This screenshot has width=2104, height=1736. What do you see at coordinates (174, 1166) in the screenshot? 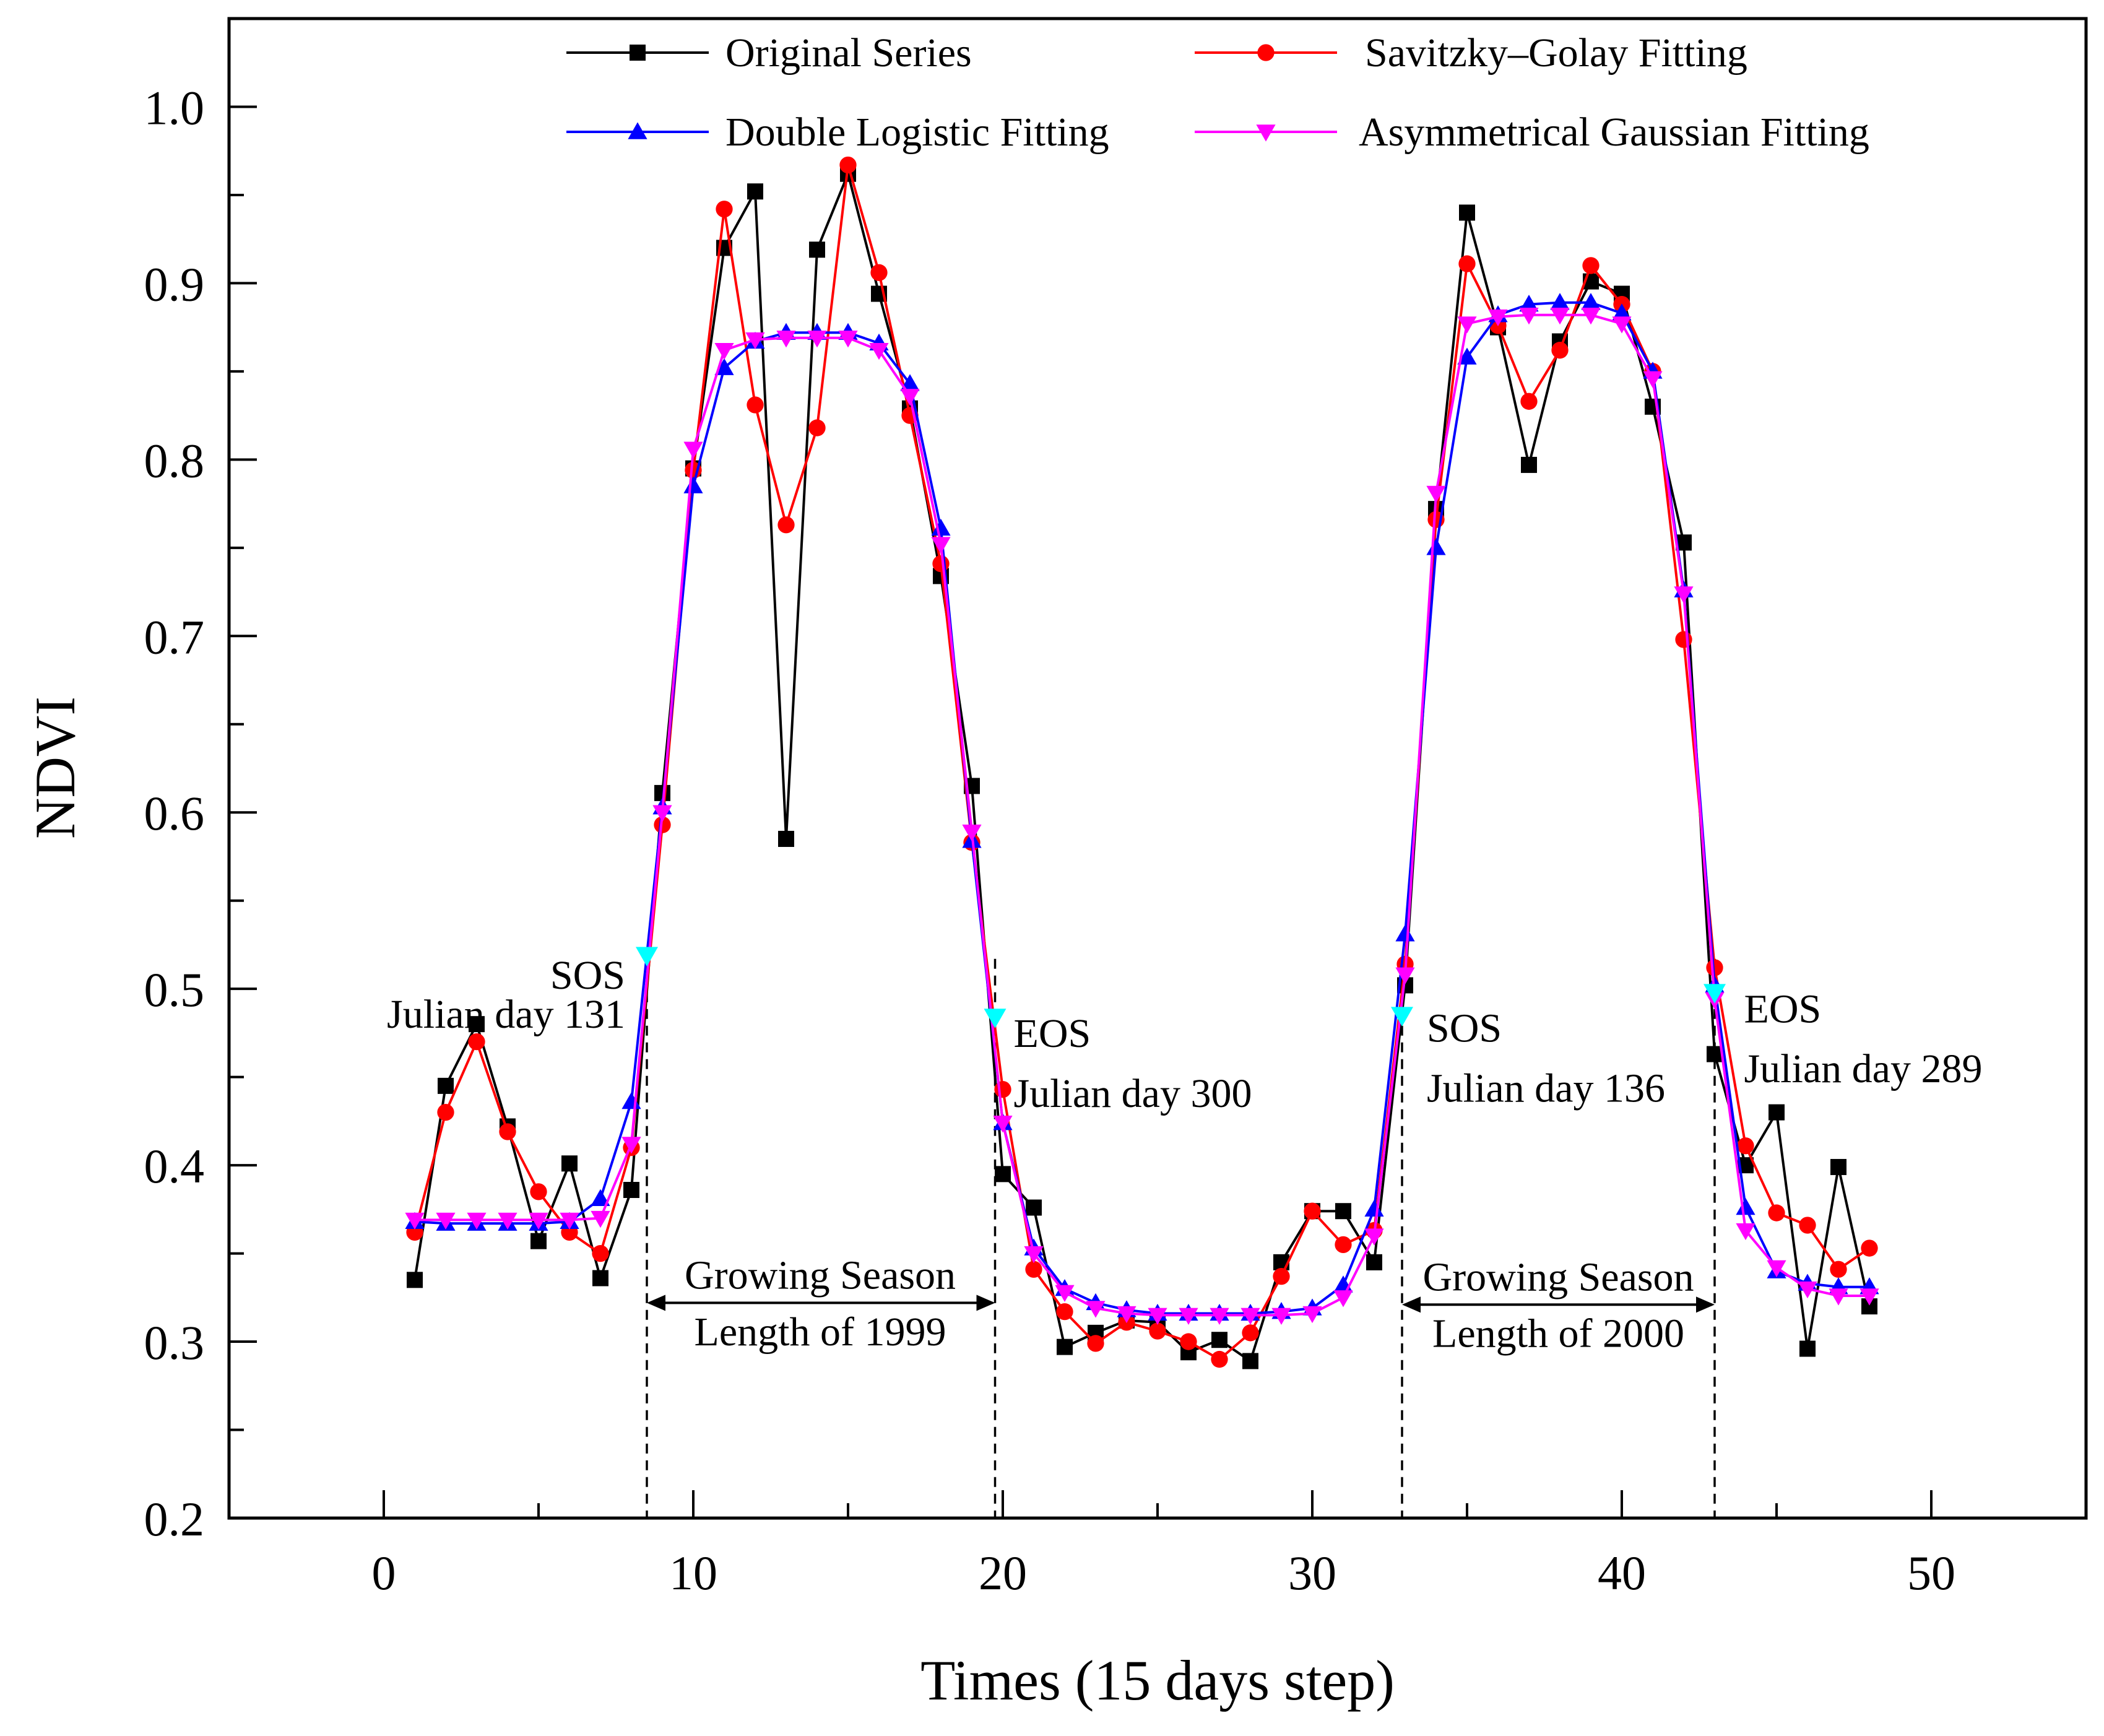
I see `y-tick-label: 0.4` at bounding box center [174, 1166].